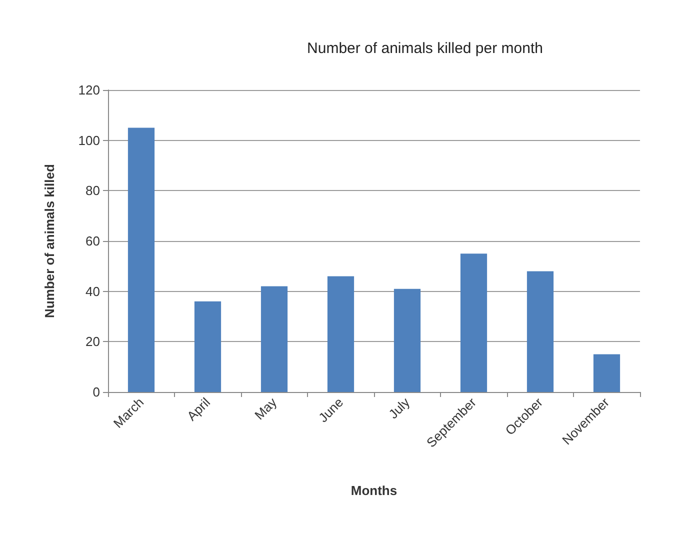  What do you see at coordinates (93, 291) in the screenshot?
I see `y-tick-label: 40` at bounding box center [93, 291].